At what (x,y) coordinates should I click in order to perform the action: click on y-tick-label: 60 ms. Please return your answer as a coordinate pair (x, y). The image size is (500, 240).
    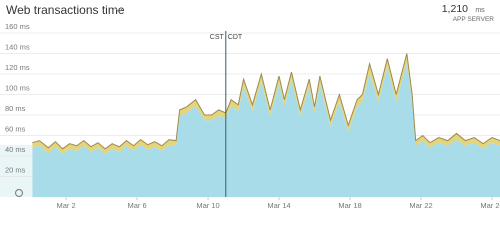
    Looking at the image, I should click on (15, 129).